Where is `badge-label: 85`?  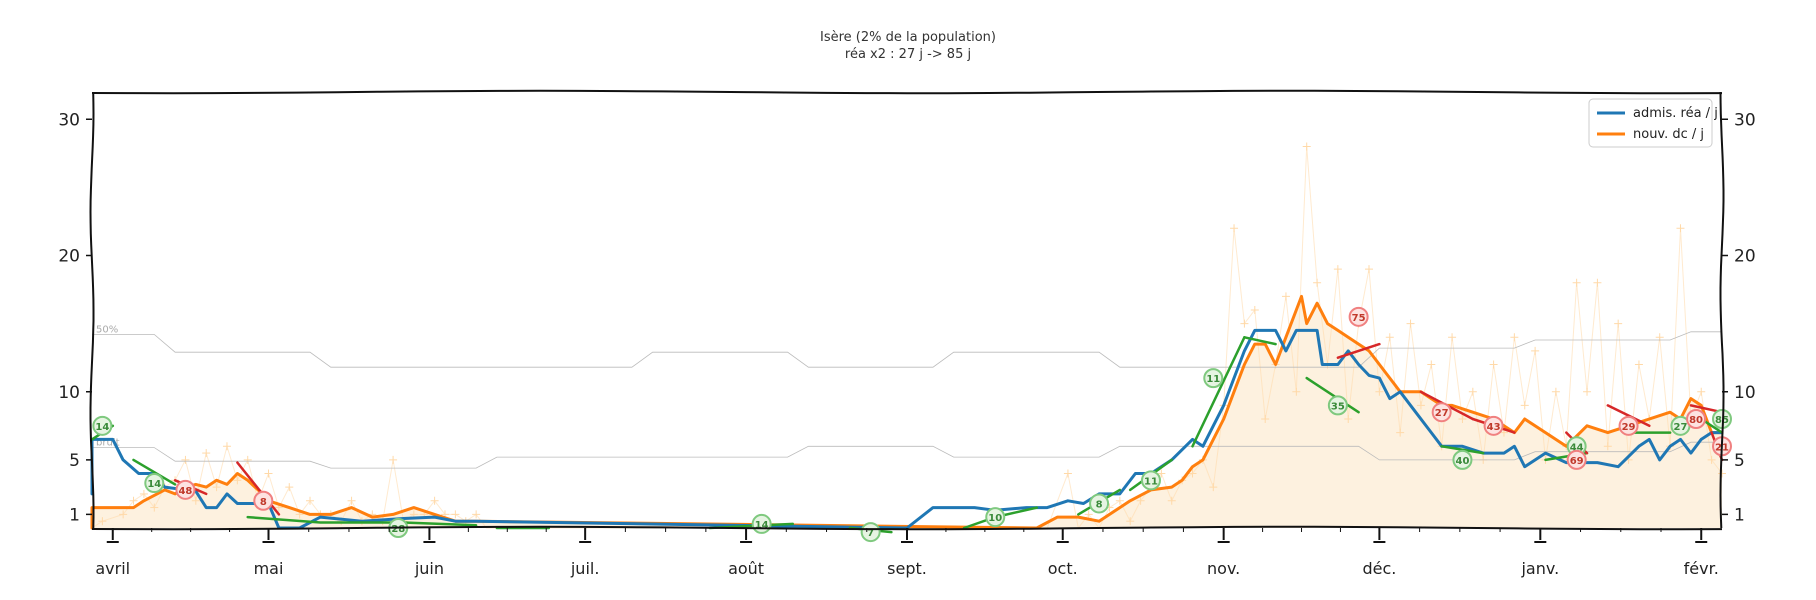 badge-label: 85 is located at coordinates (1722, 420).